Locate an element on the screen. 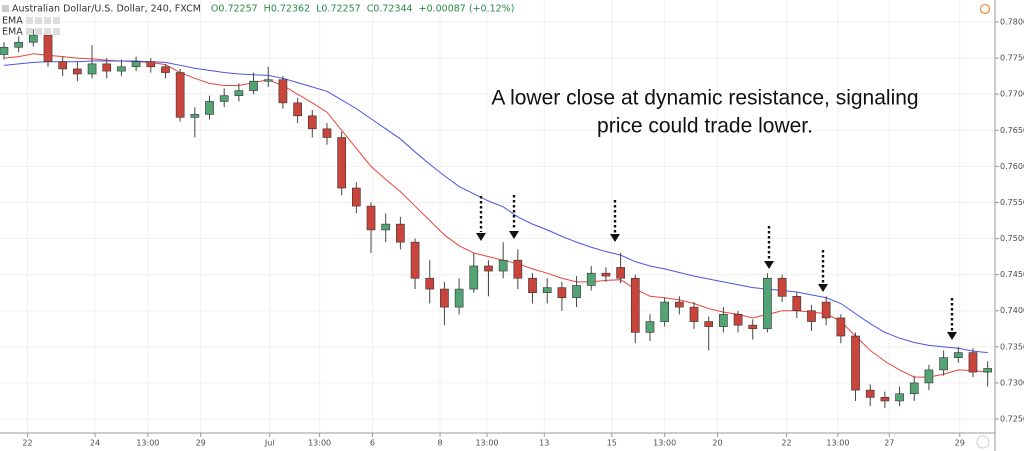 This screenshot has height=451, width=1024. ohlc-value: O0.72257 is located at coordinates (234, 9).